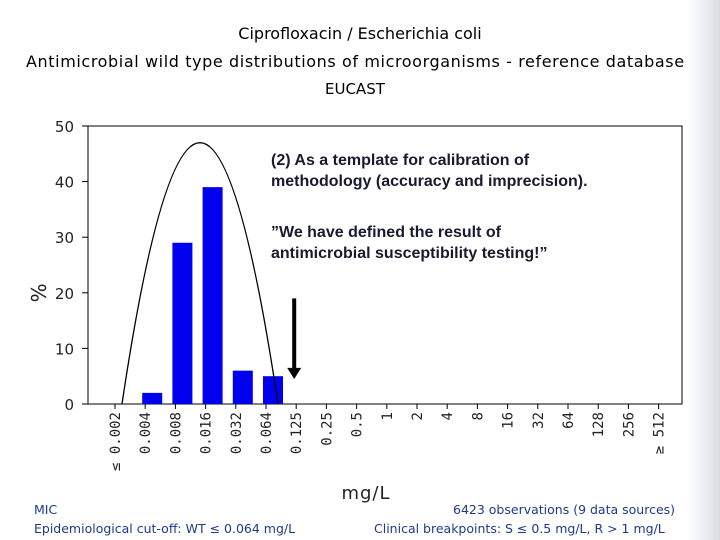 Image resolution: width=720 pixels, height=540 pixels. What do you see at coordinates (200, 273) in the screenshot?
I see `wild-type-curve` at bounding box center [200, 273].